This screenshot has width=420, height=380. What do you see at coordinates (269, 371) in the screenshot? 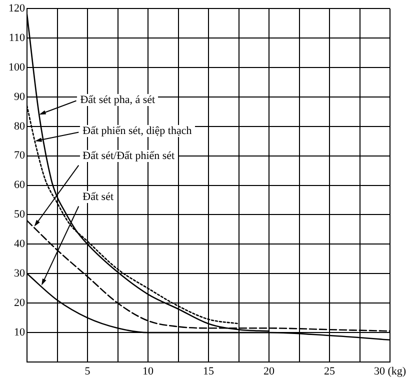
I see `x-tick-label: 20` at bounding box center [269, 371].